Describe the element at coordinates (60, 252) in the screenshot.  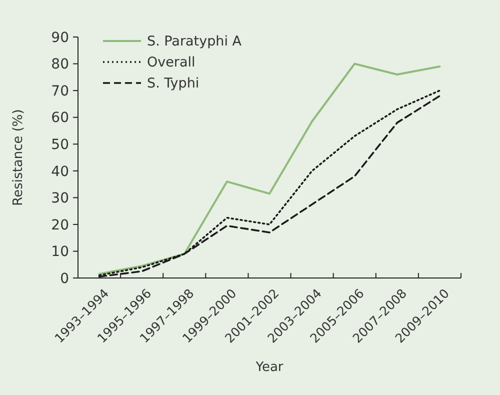
I see `y-tick-label: 10` at that location.